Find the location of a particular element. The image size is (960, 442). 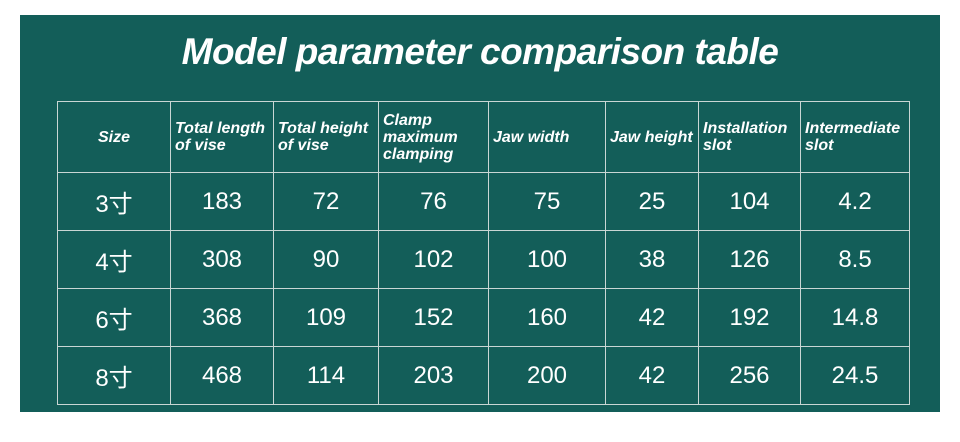

column-header: Jaw height is located at coordinates (652, 137).